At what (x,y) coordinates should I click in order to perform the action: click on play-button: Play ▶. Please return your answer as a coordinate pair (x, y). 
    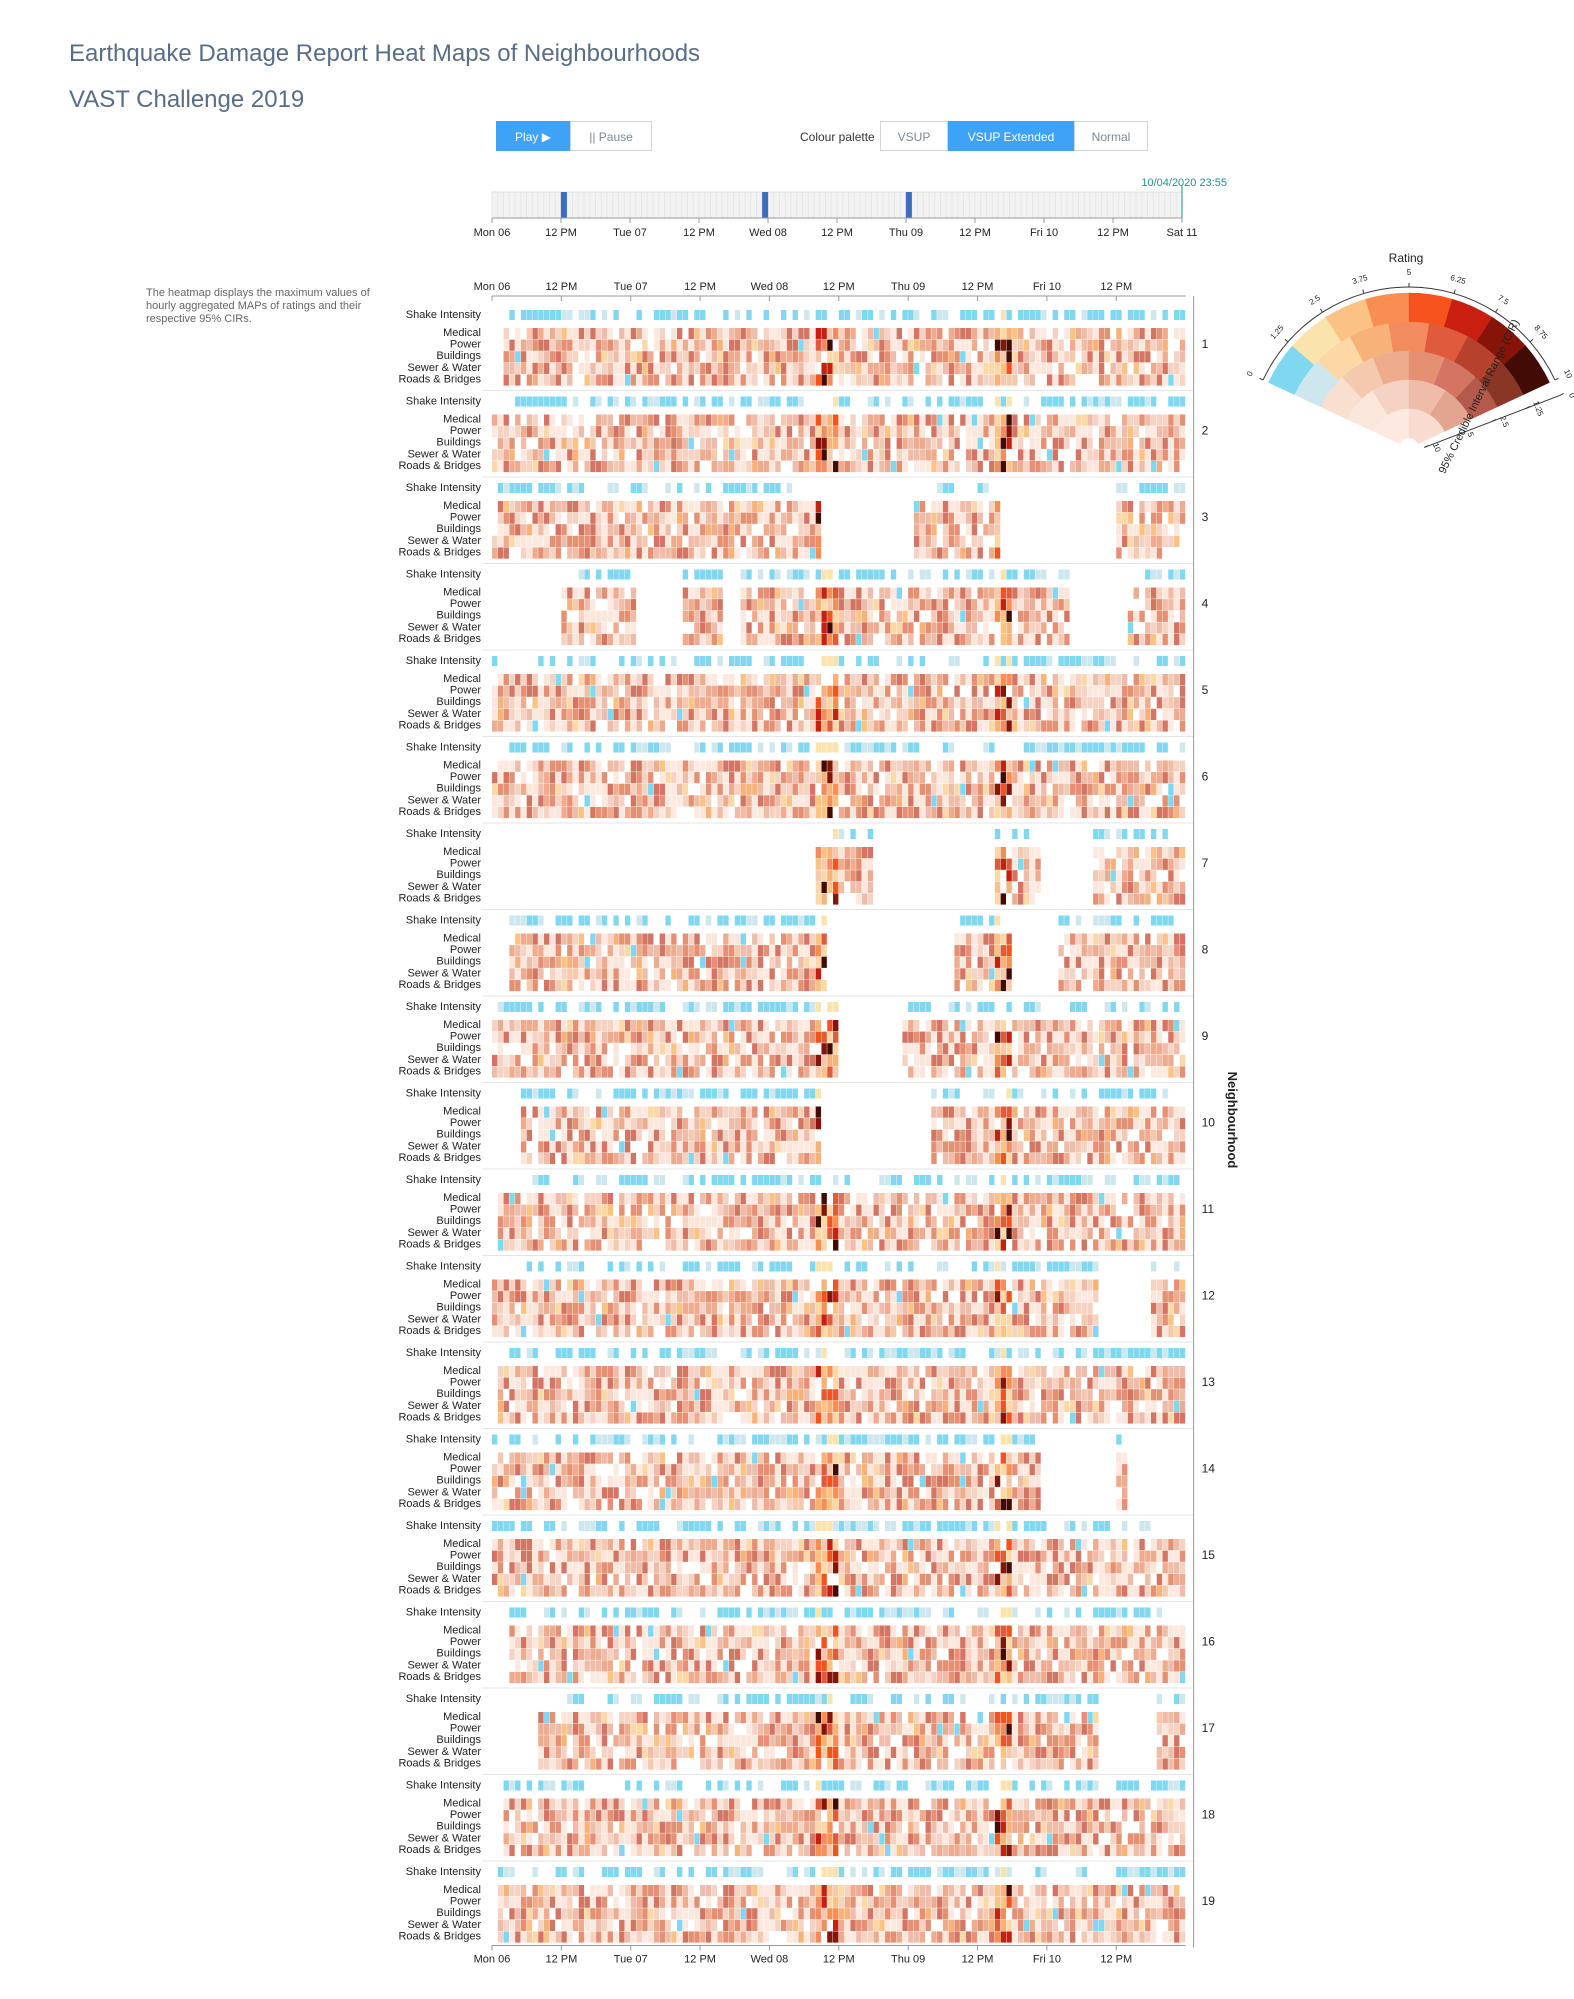
    Looking at the image, I should click on (533, 136).